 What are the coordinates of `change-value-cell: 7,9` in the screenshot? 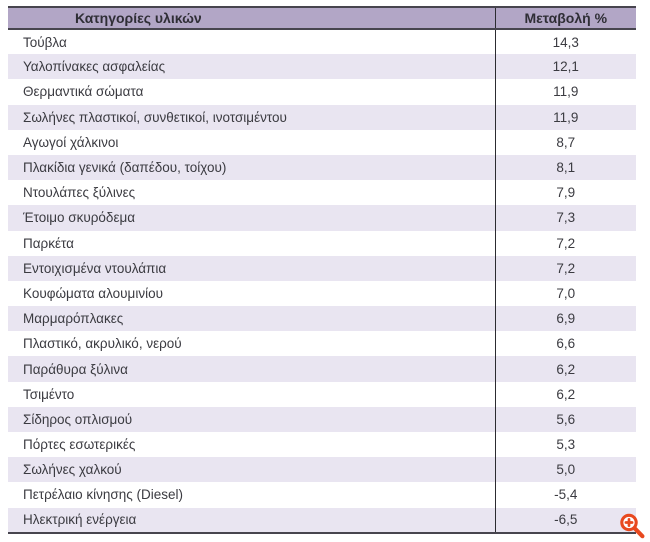 It's located at (565, 193).